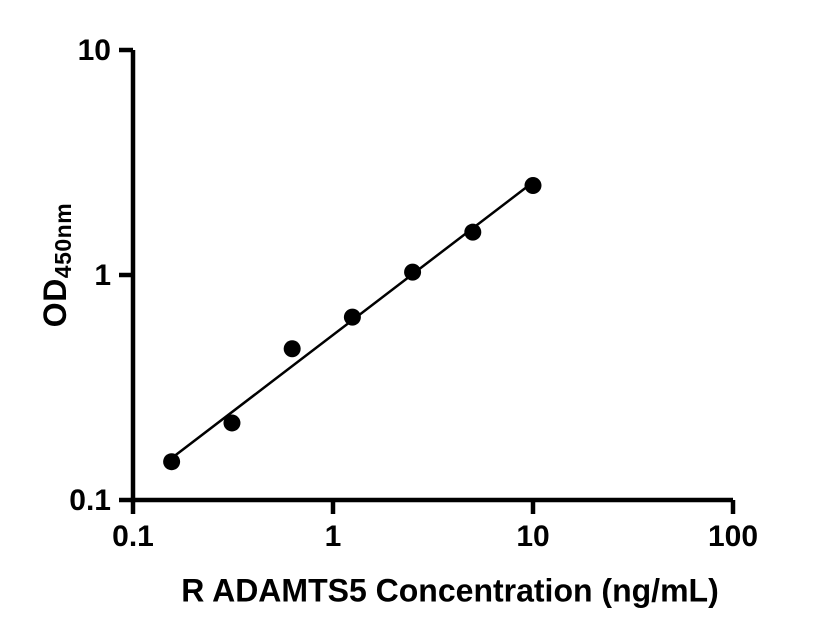  I want to click on x-tick-label: 1, so click(333, 536).